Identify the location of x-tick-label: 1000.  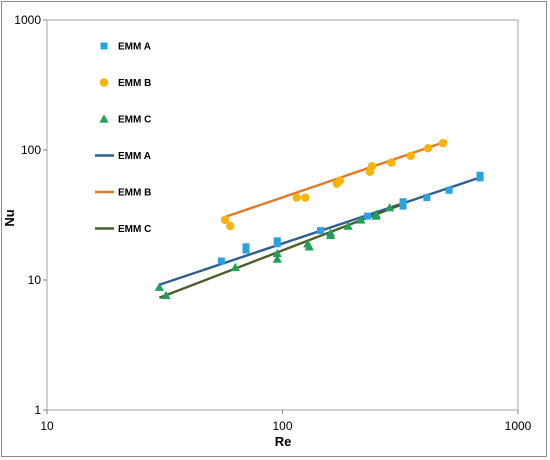
(518, 426).